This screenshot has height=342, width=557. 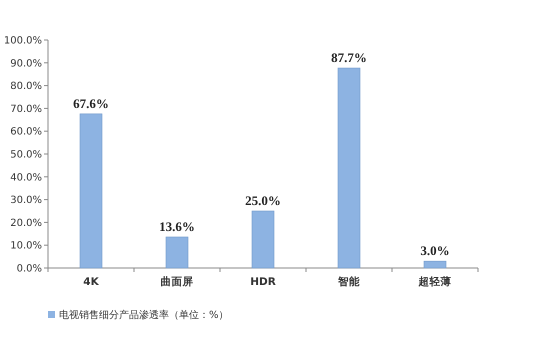 What do you see at coordinates (26, 246) in the screenshot?
I see `y-tick-label: 10.0%` at bounding box center [26, 246].